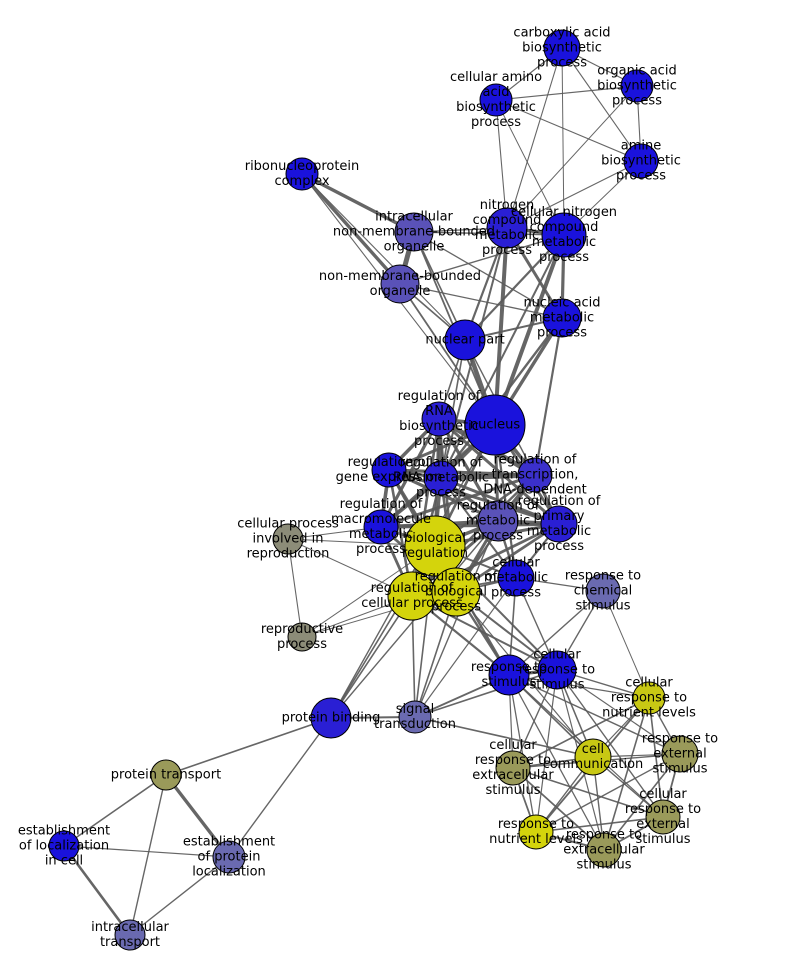 The height and width of the screenshot is (971, 786). Describe the element at coordinates (559, 524) in the screenshot. I see `graph-node-regulation-of-primary-metabolic-process` at that location.